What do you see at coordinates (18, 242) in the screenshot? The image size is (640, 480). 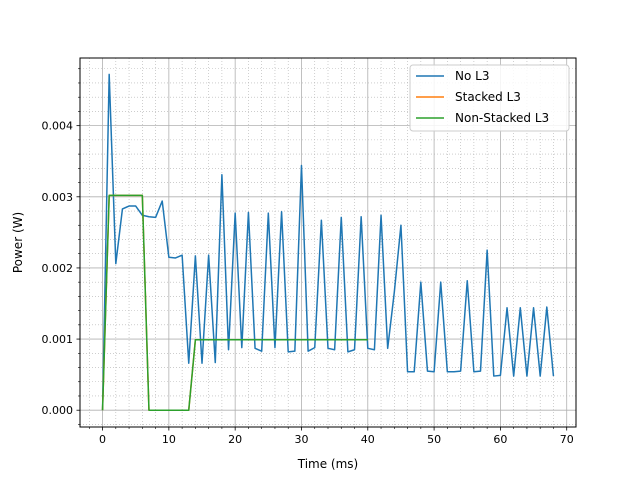 I see `y-axis-label: Power (W)` at bounding box center [18, 242].